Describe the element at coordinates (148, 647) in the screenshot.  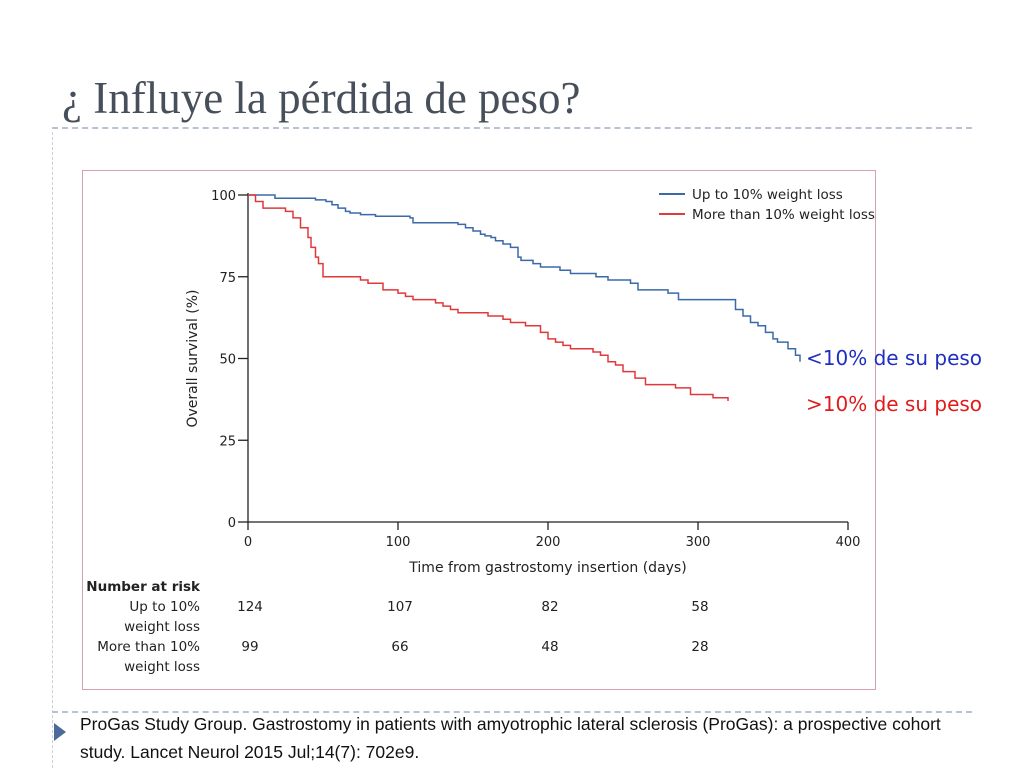
I see `risk-row-label: More than 10%` at that location.